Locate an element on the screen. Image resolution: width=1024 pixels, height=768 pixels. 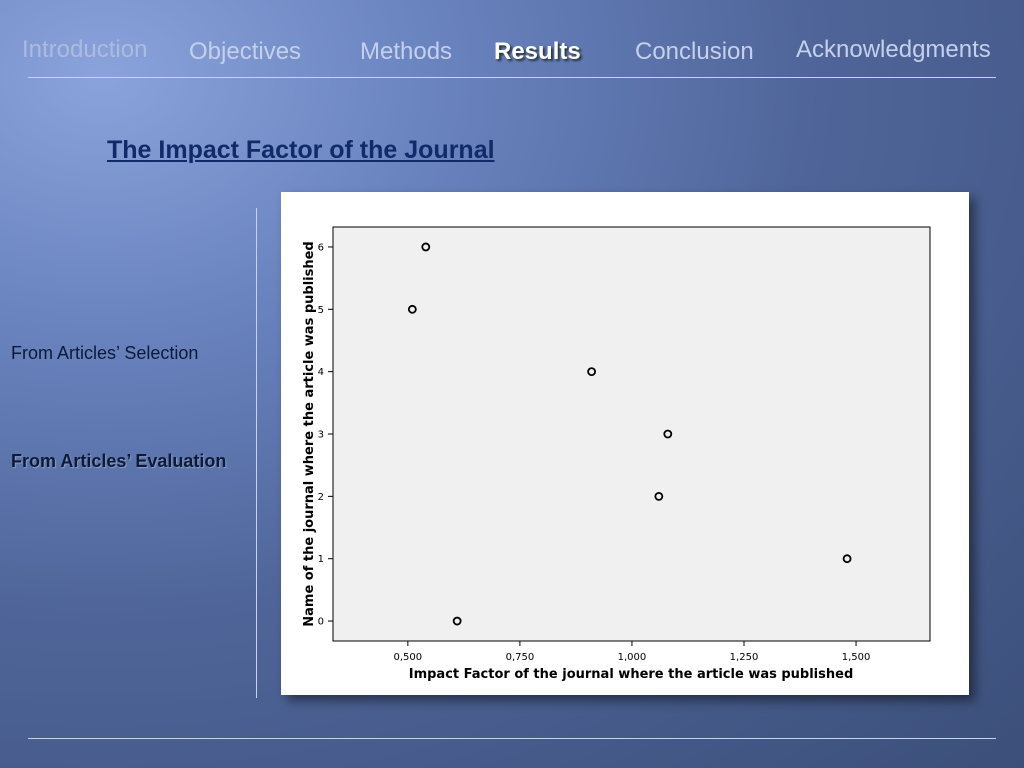
nav-item: Objectives is located at coordinates (245, 51).